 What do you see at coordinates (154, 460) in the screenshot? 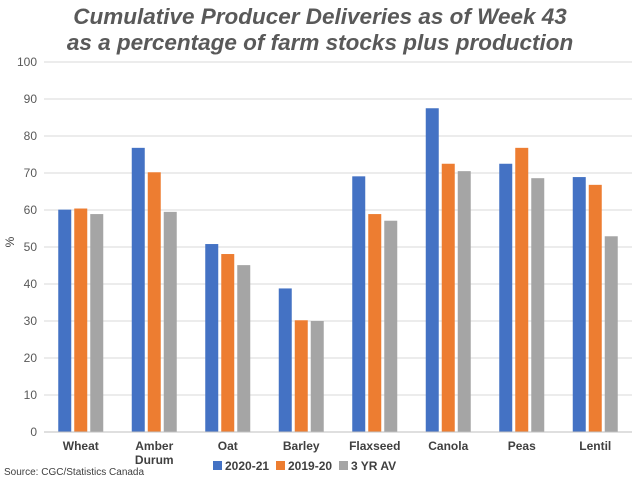
I see `x-category-label: Durum` at bounding box center [154, 460].